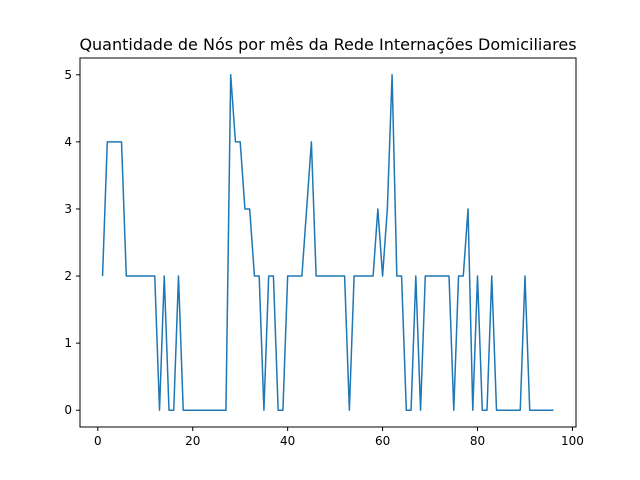 The image size is (640, 480). What do you see at coordinates (68, 75) in the screenshot?
I see `y-tick-label: 5` at bounding box center [68, 75].